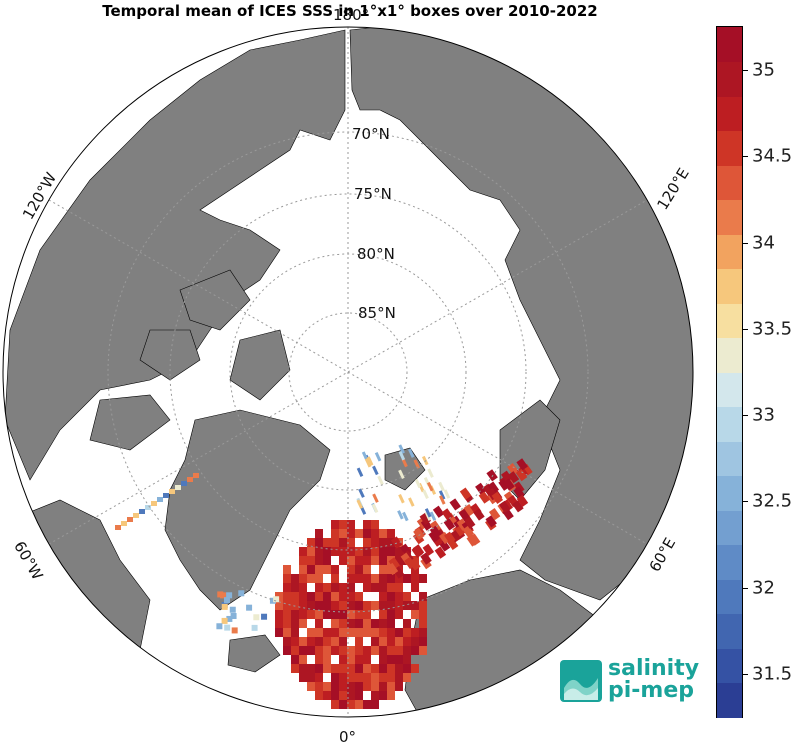 The image size is (792, 747). What do you see at coordinates (28, 560) in the screenshot?
I see `lon-label-60w: 60°W` at bounding box center [28, 560].